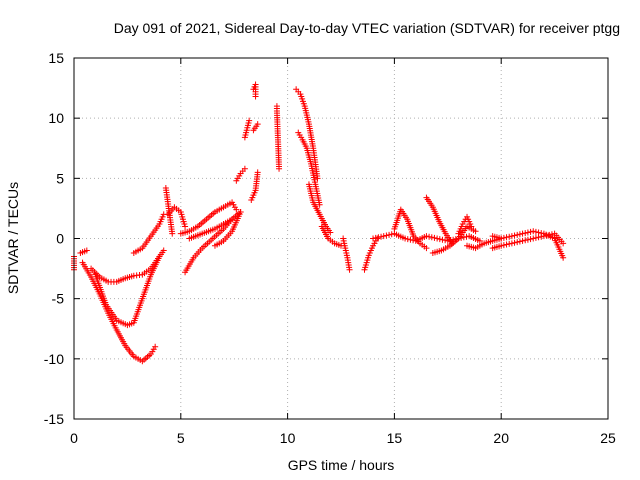  I want to click on y-tick-label: 10, so click(56, 118).